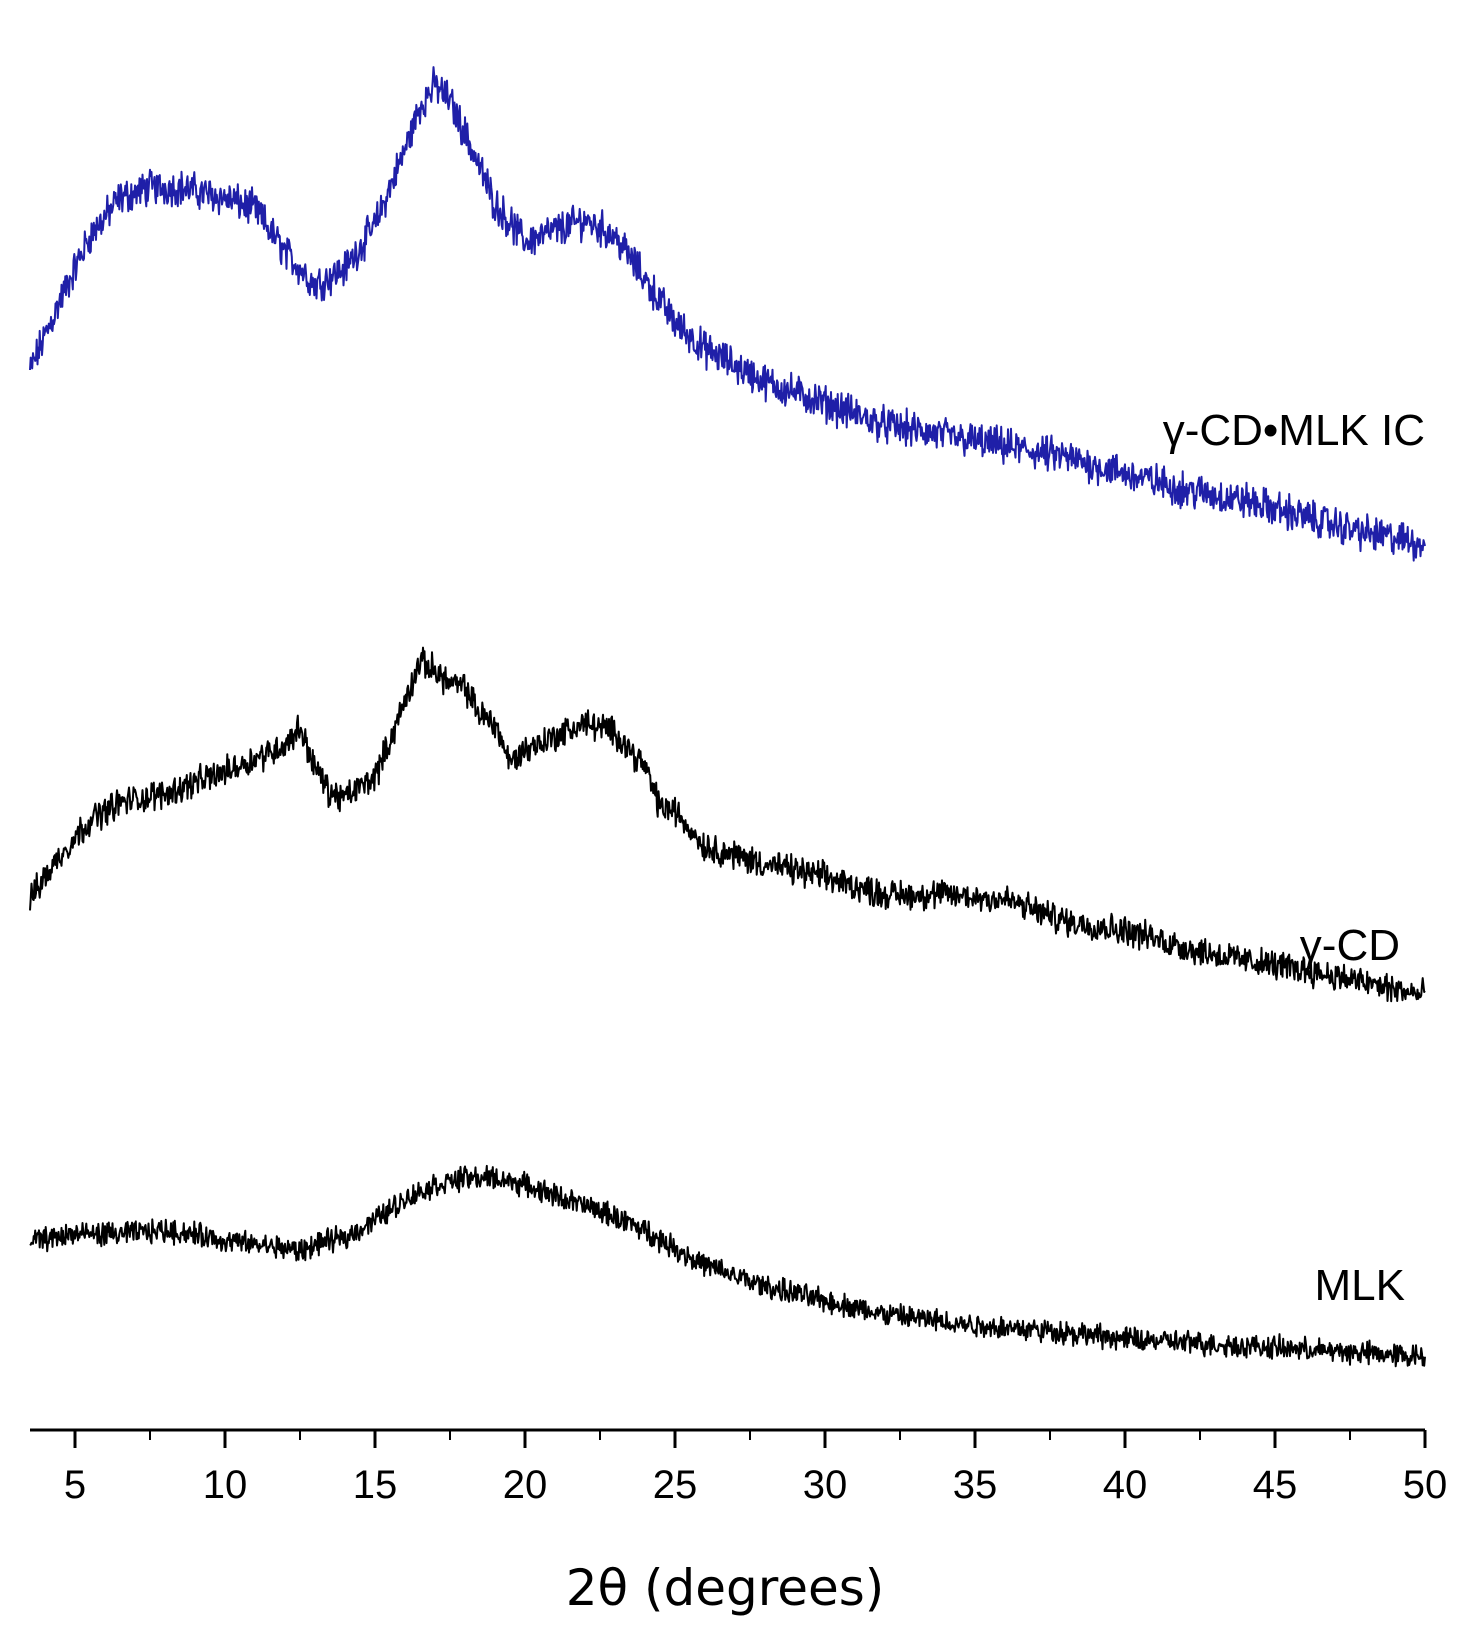  I want to click on x-tick-label: 25, so click(675, 1485).